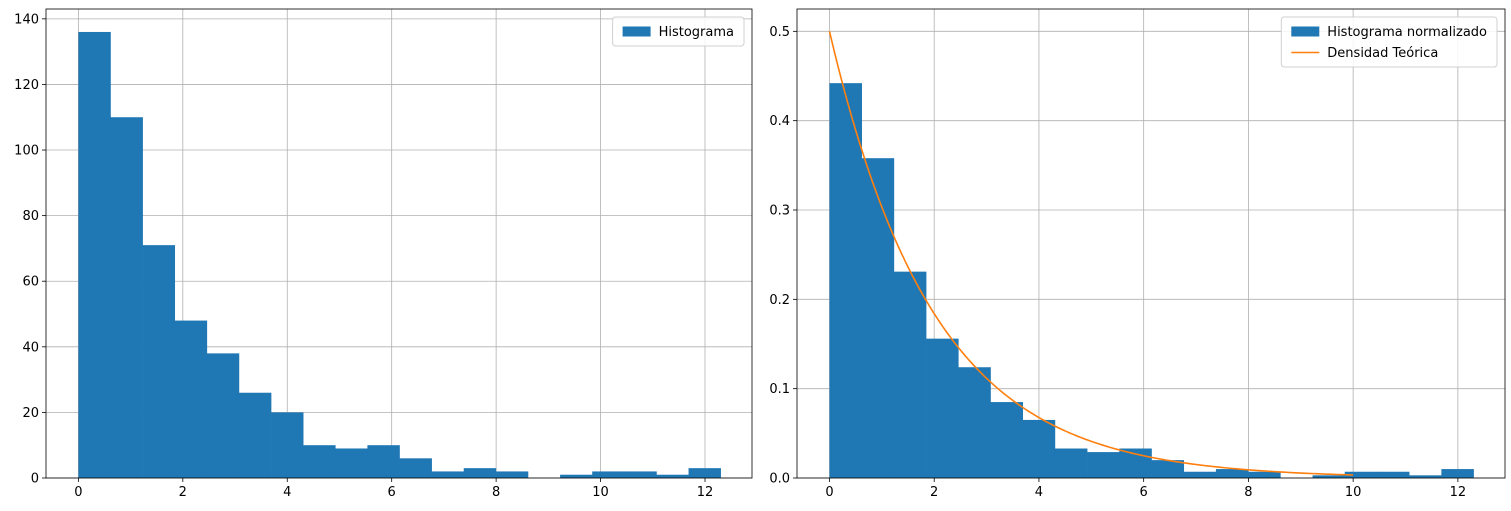  What do you see at coordinates (30, 216) in the screenshot?
I see `y-tick-label: 80` at bounding box center [30, 216].